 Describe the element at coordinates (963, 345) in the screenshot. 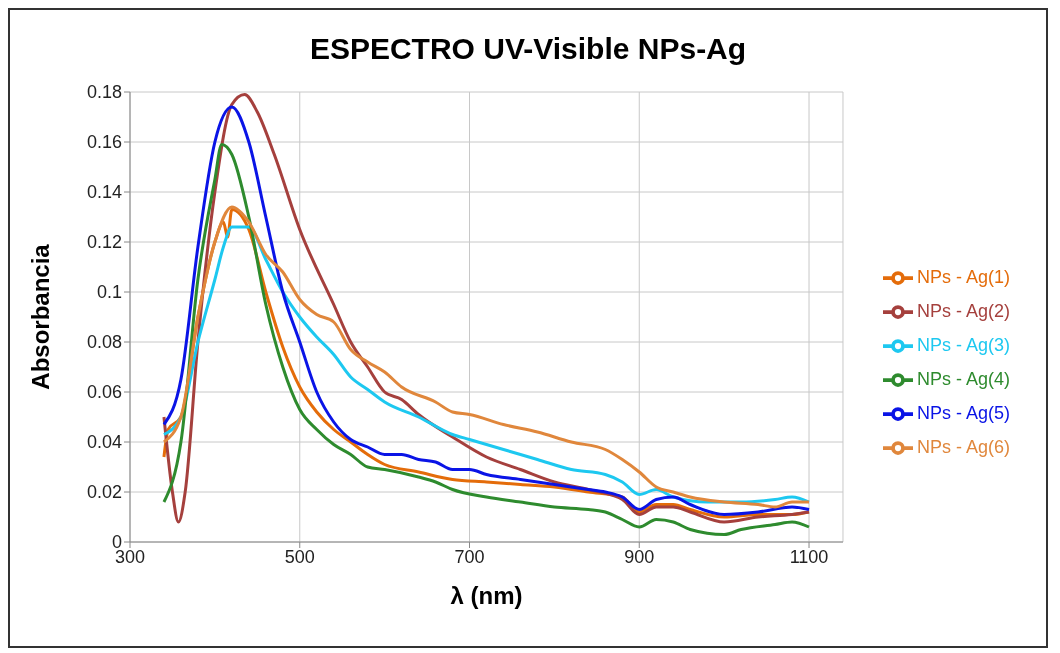

I see `legend-label: NPs - Ag(3)` at that location.